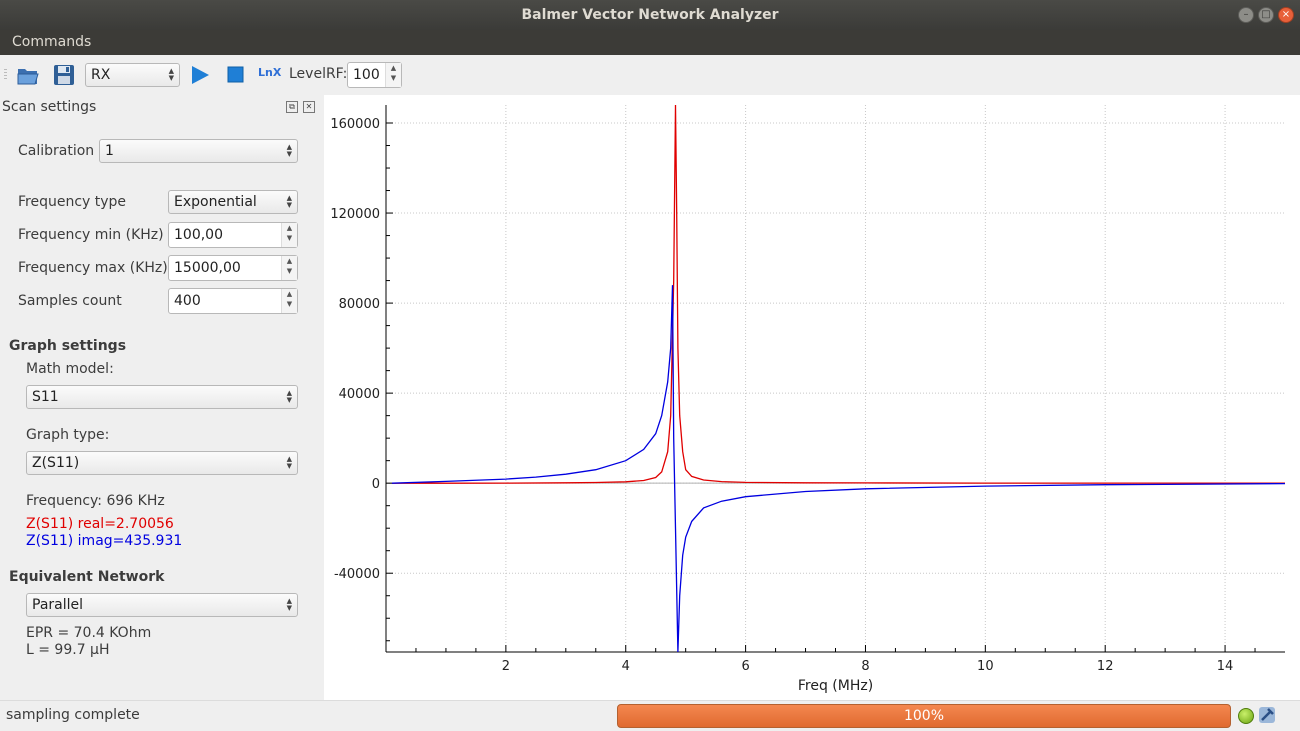 Image resolution: width=1300 pixels, height=731 pixels. What do you see at coordinates (233, 301) in the screenshot?
I see `samples-field: 400 ▲ ▼` at bounding box center [233, 301].